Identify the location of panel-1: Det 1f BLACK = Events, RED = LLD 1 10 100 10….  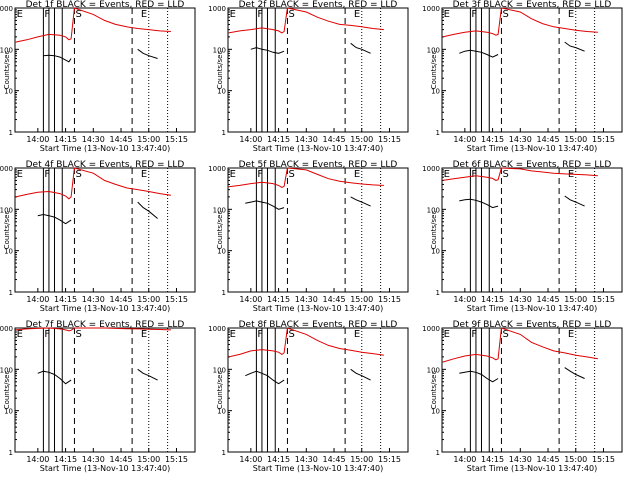
(98, 76).